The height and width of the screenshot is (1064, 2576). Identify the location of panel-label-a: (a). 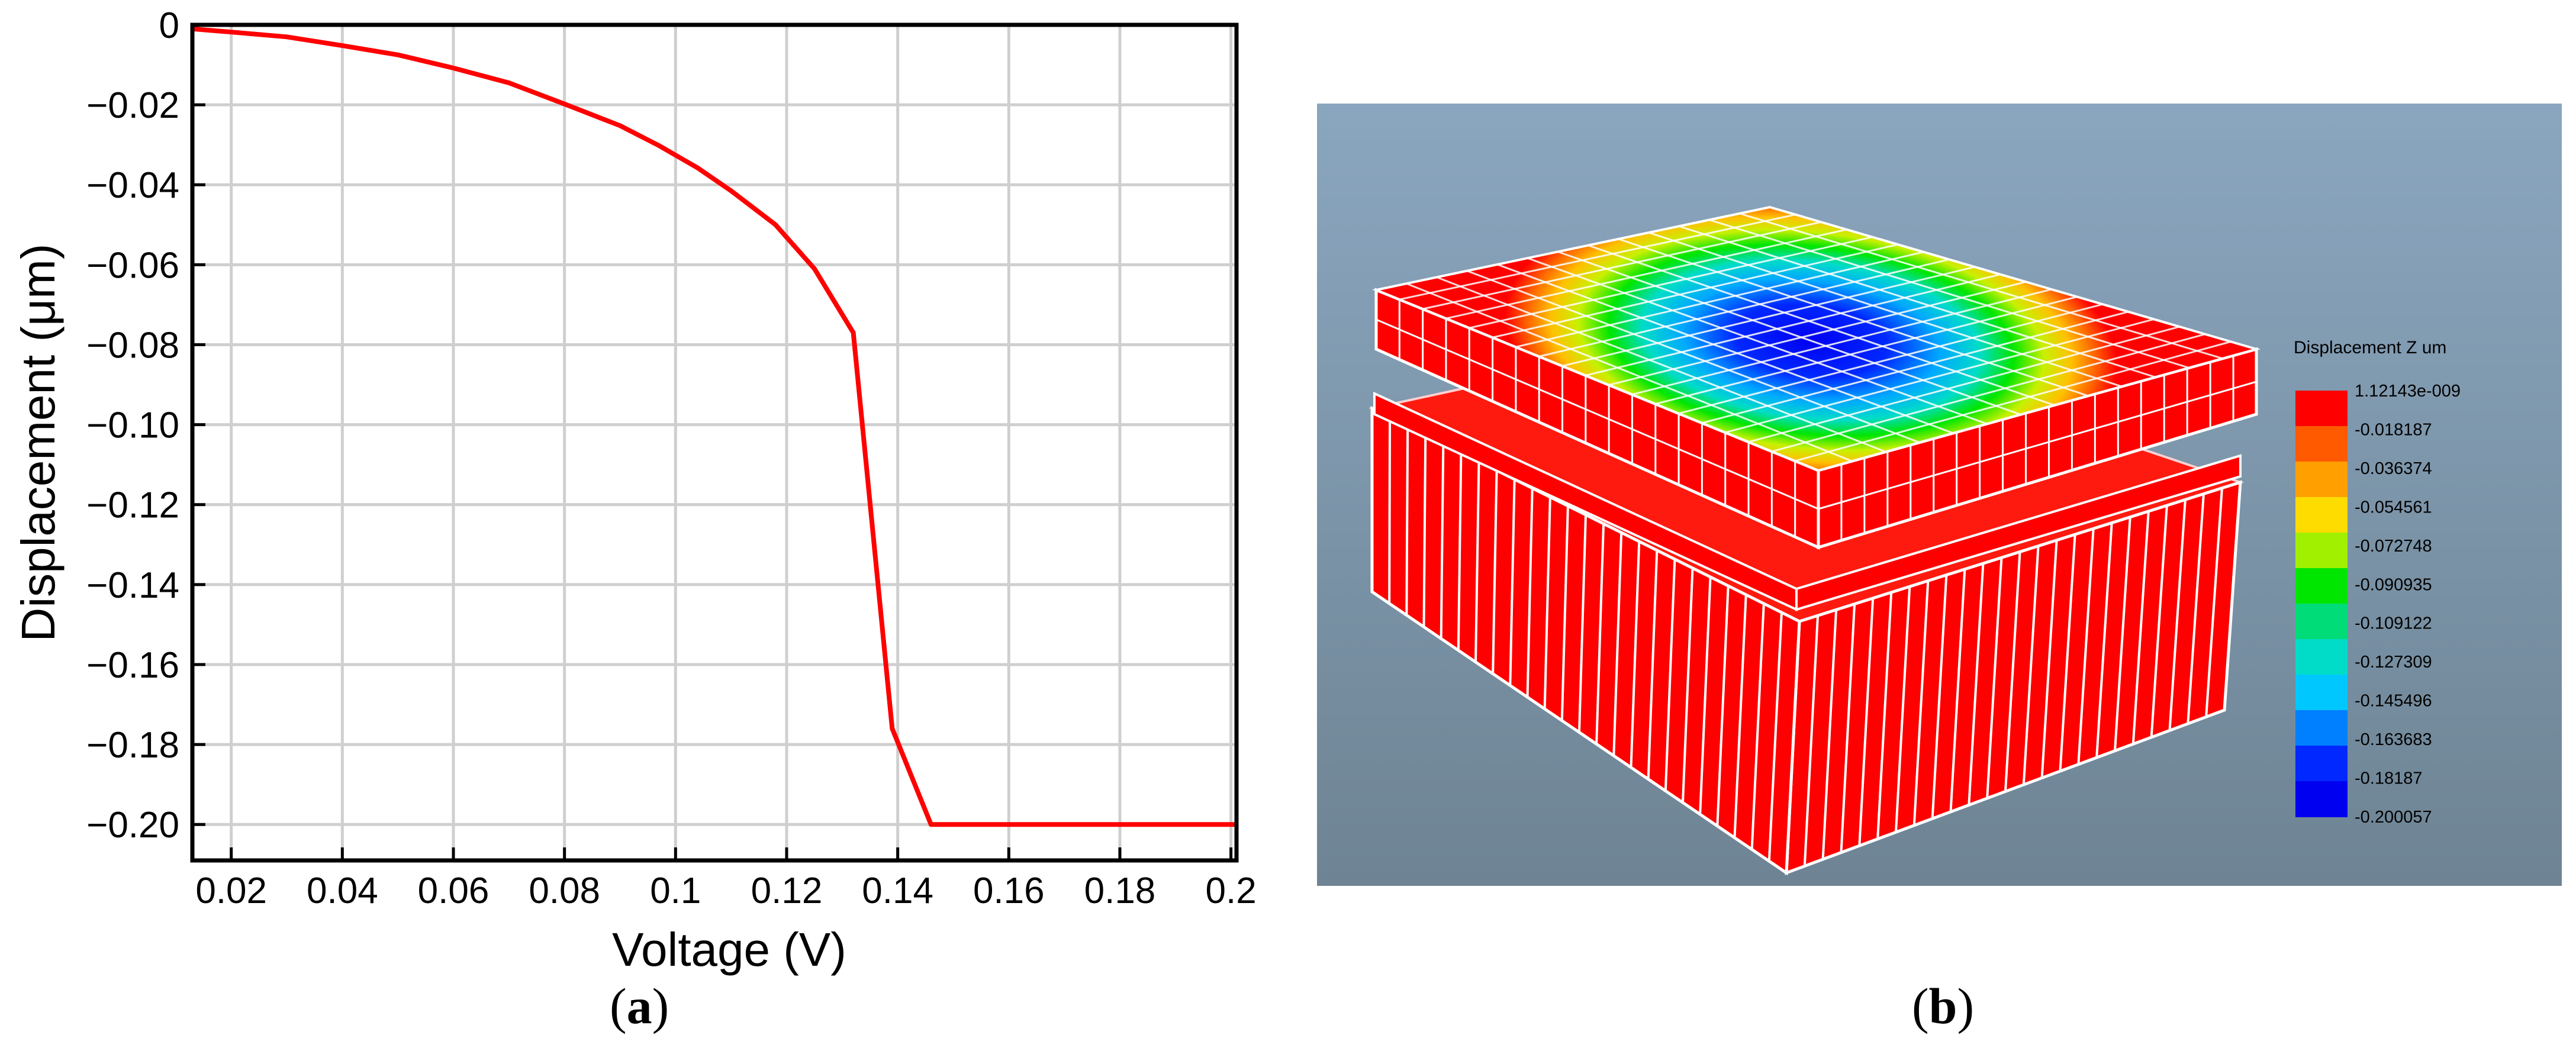
(640, 1006).